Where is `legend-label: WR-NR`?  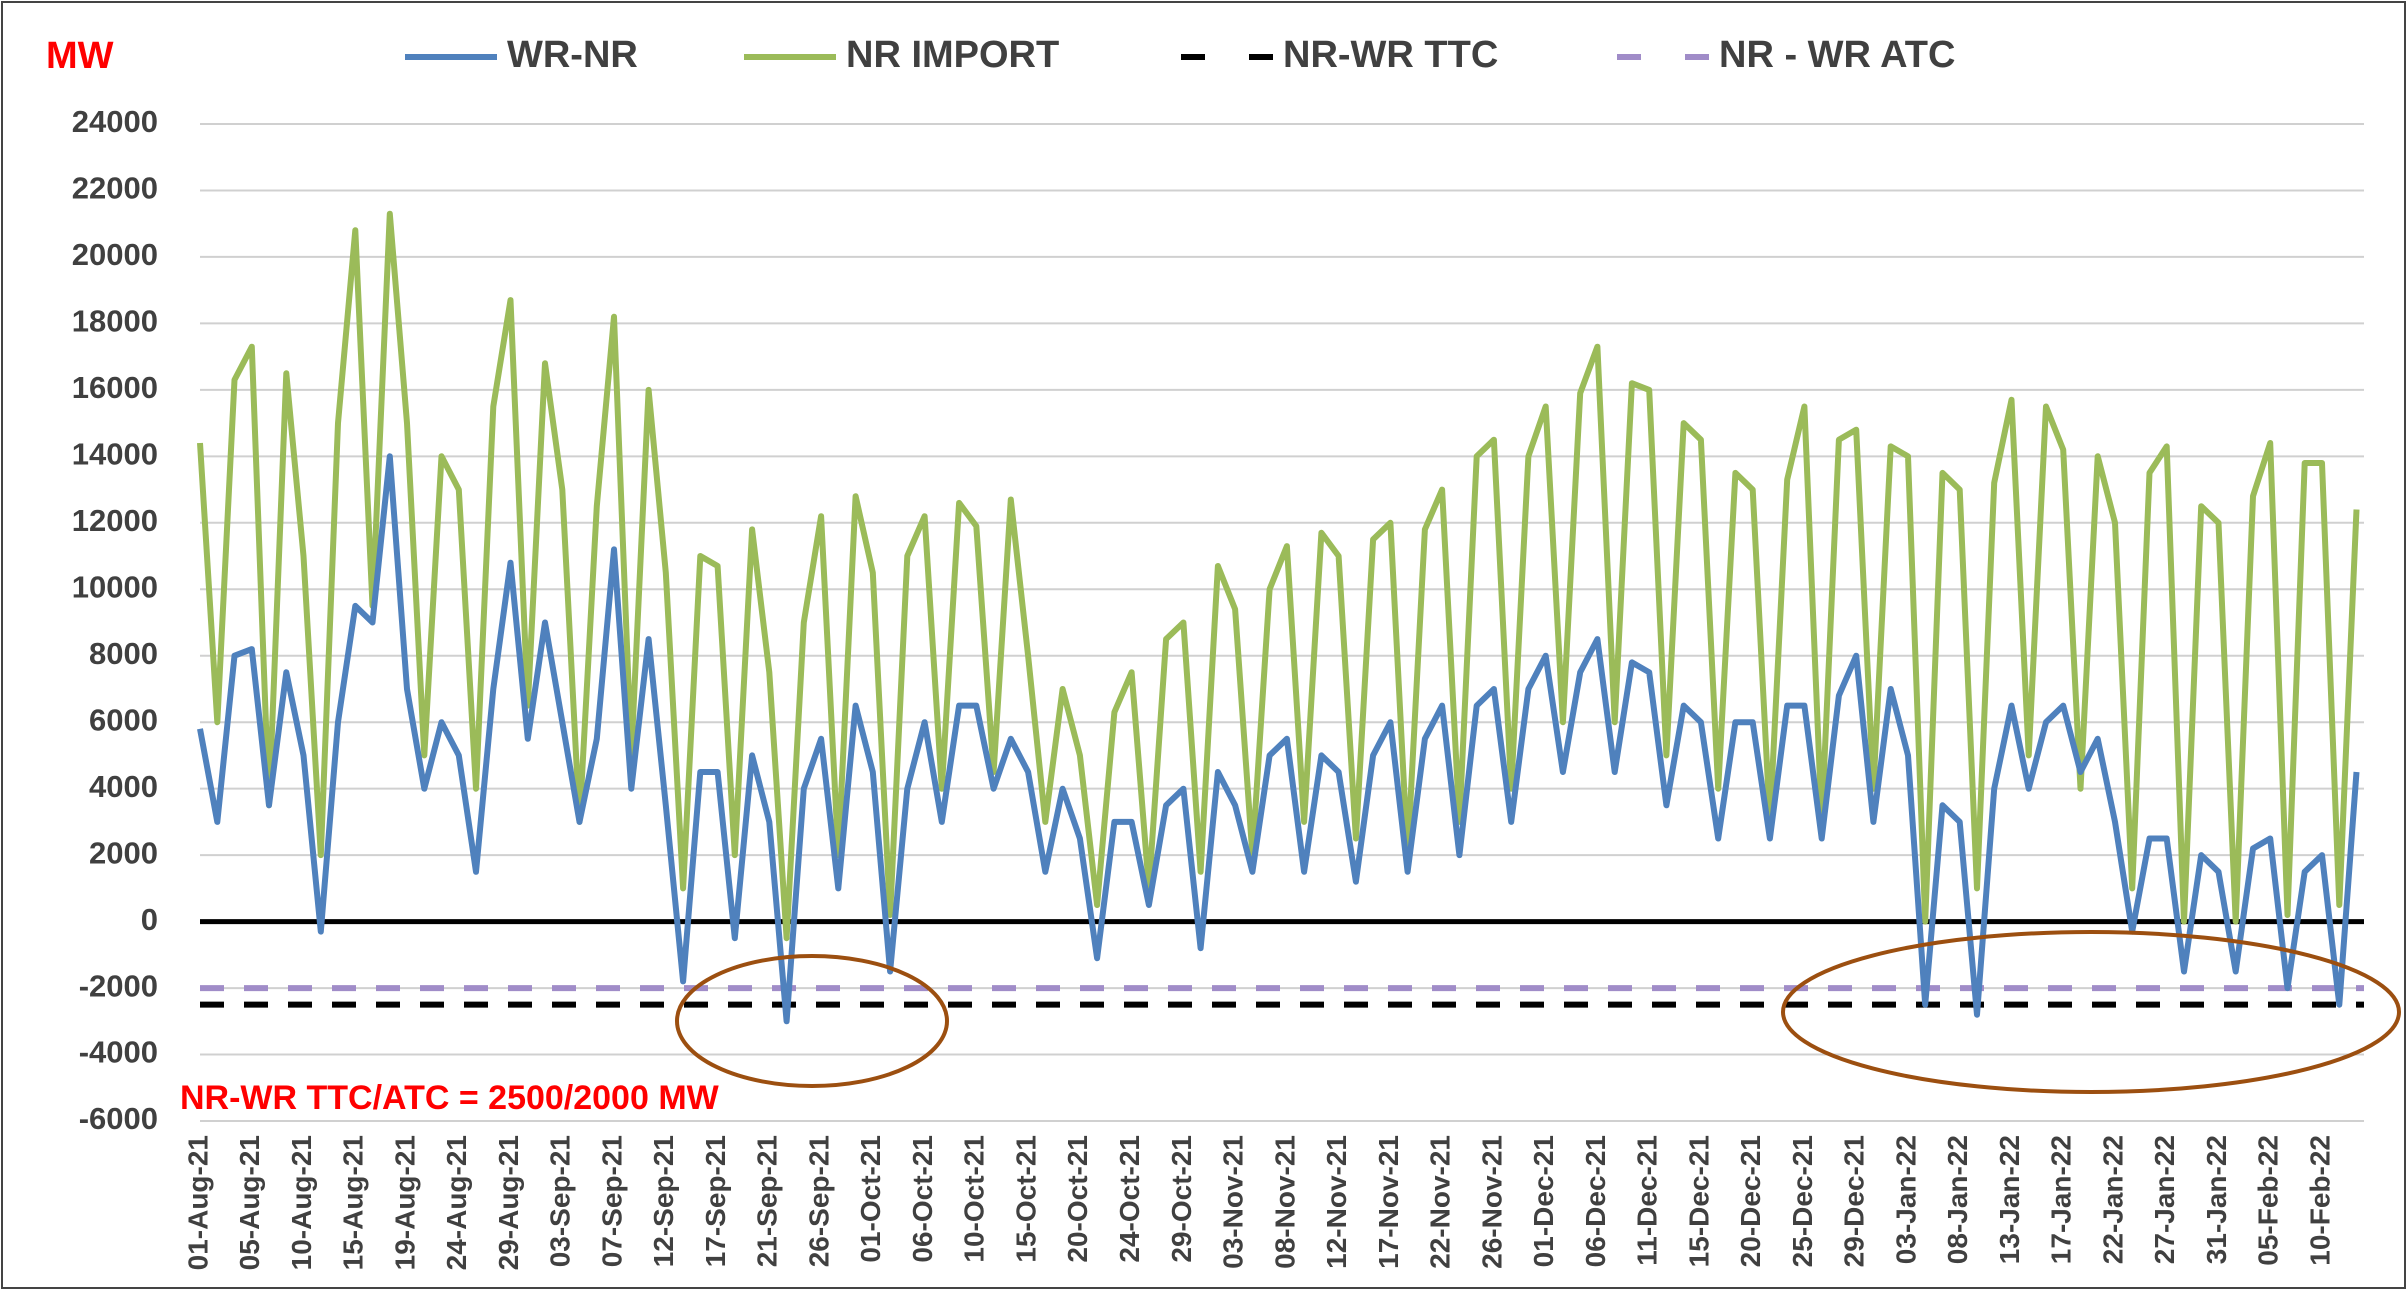
legend-label: WR-NR is located at coordinates (572, 55).